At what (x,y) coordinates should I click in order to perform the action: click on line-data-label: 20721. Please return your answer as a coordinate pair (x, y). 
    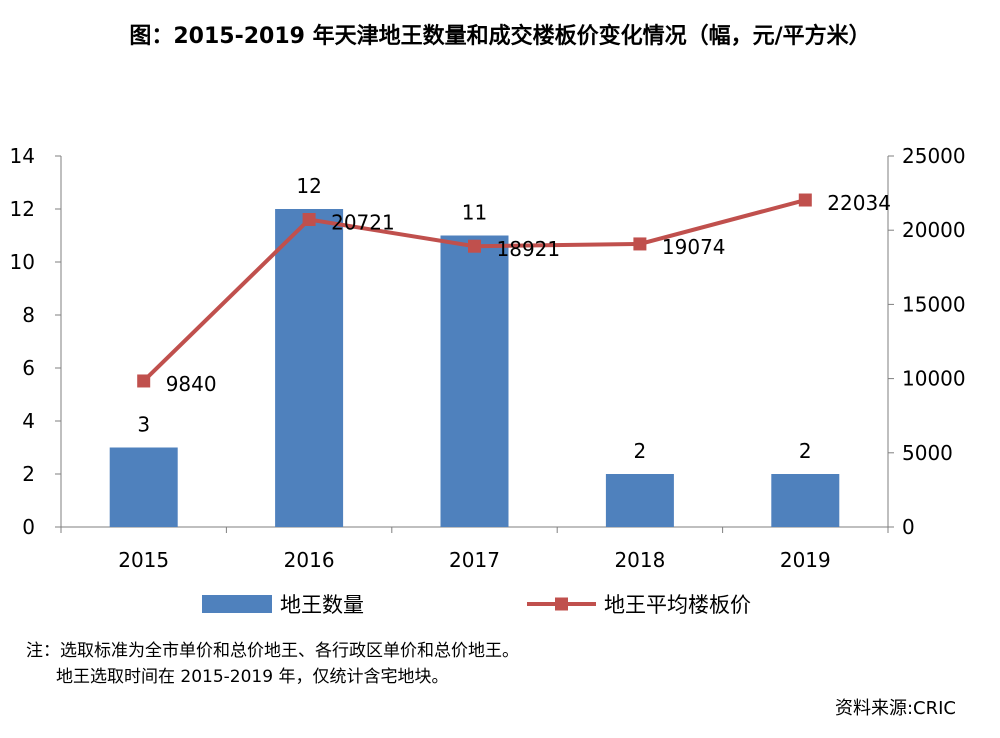
    Looking at the image, I should click on (363, 223).